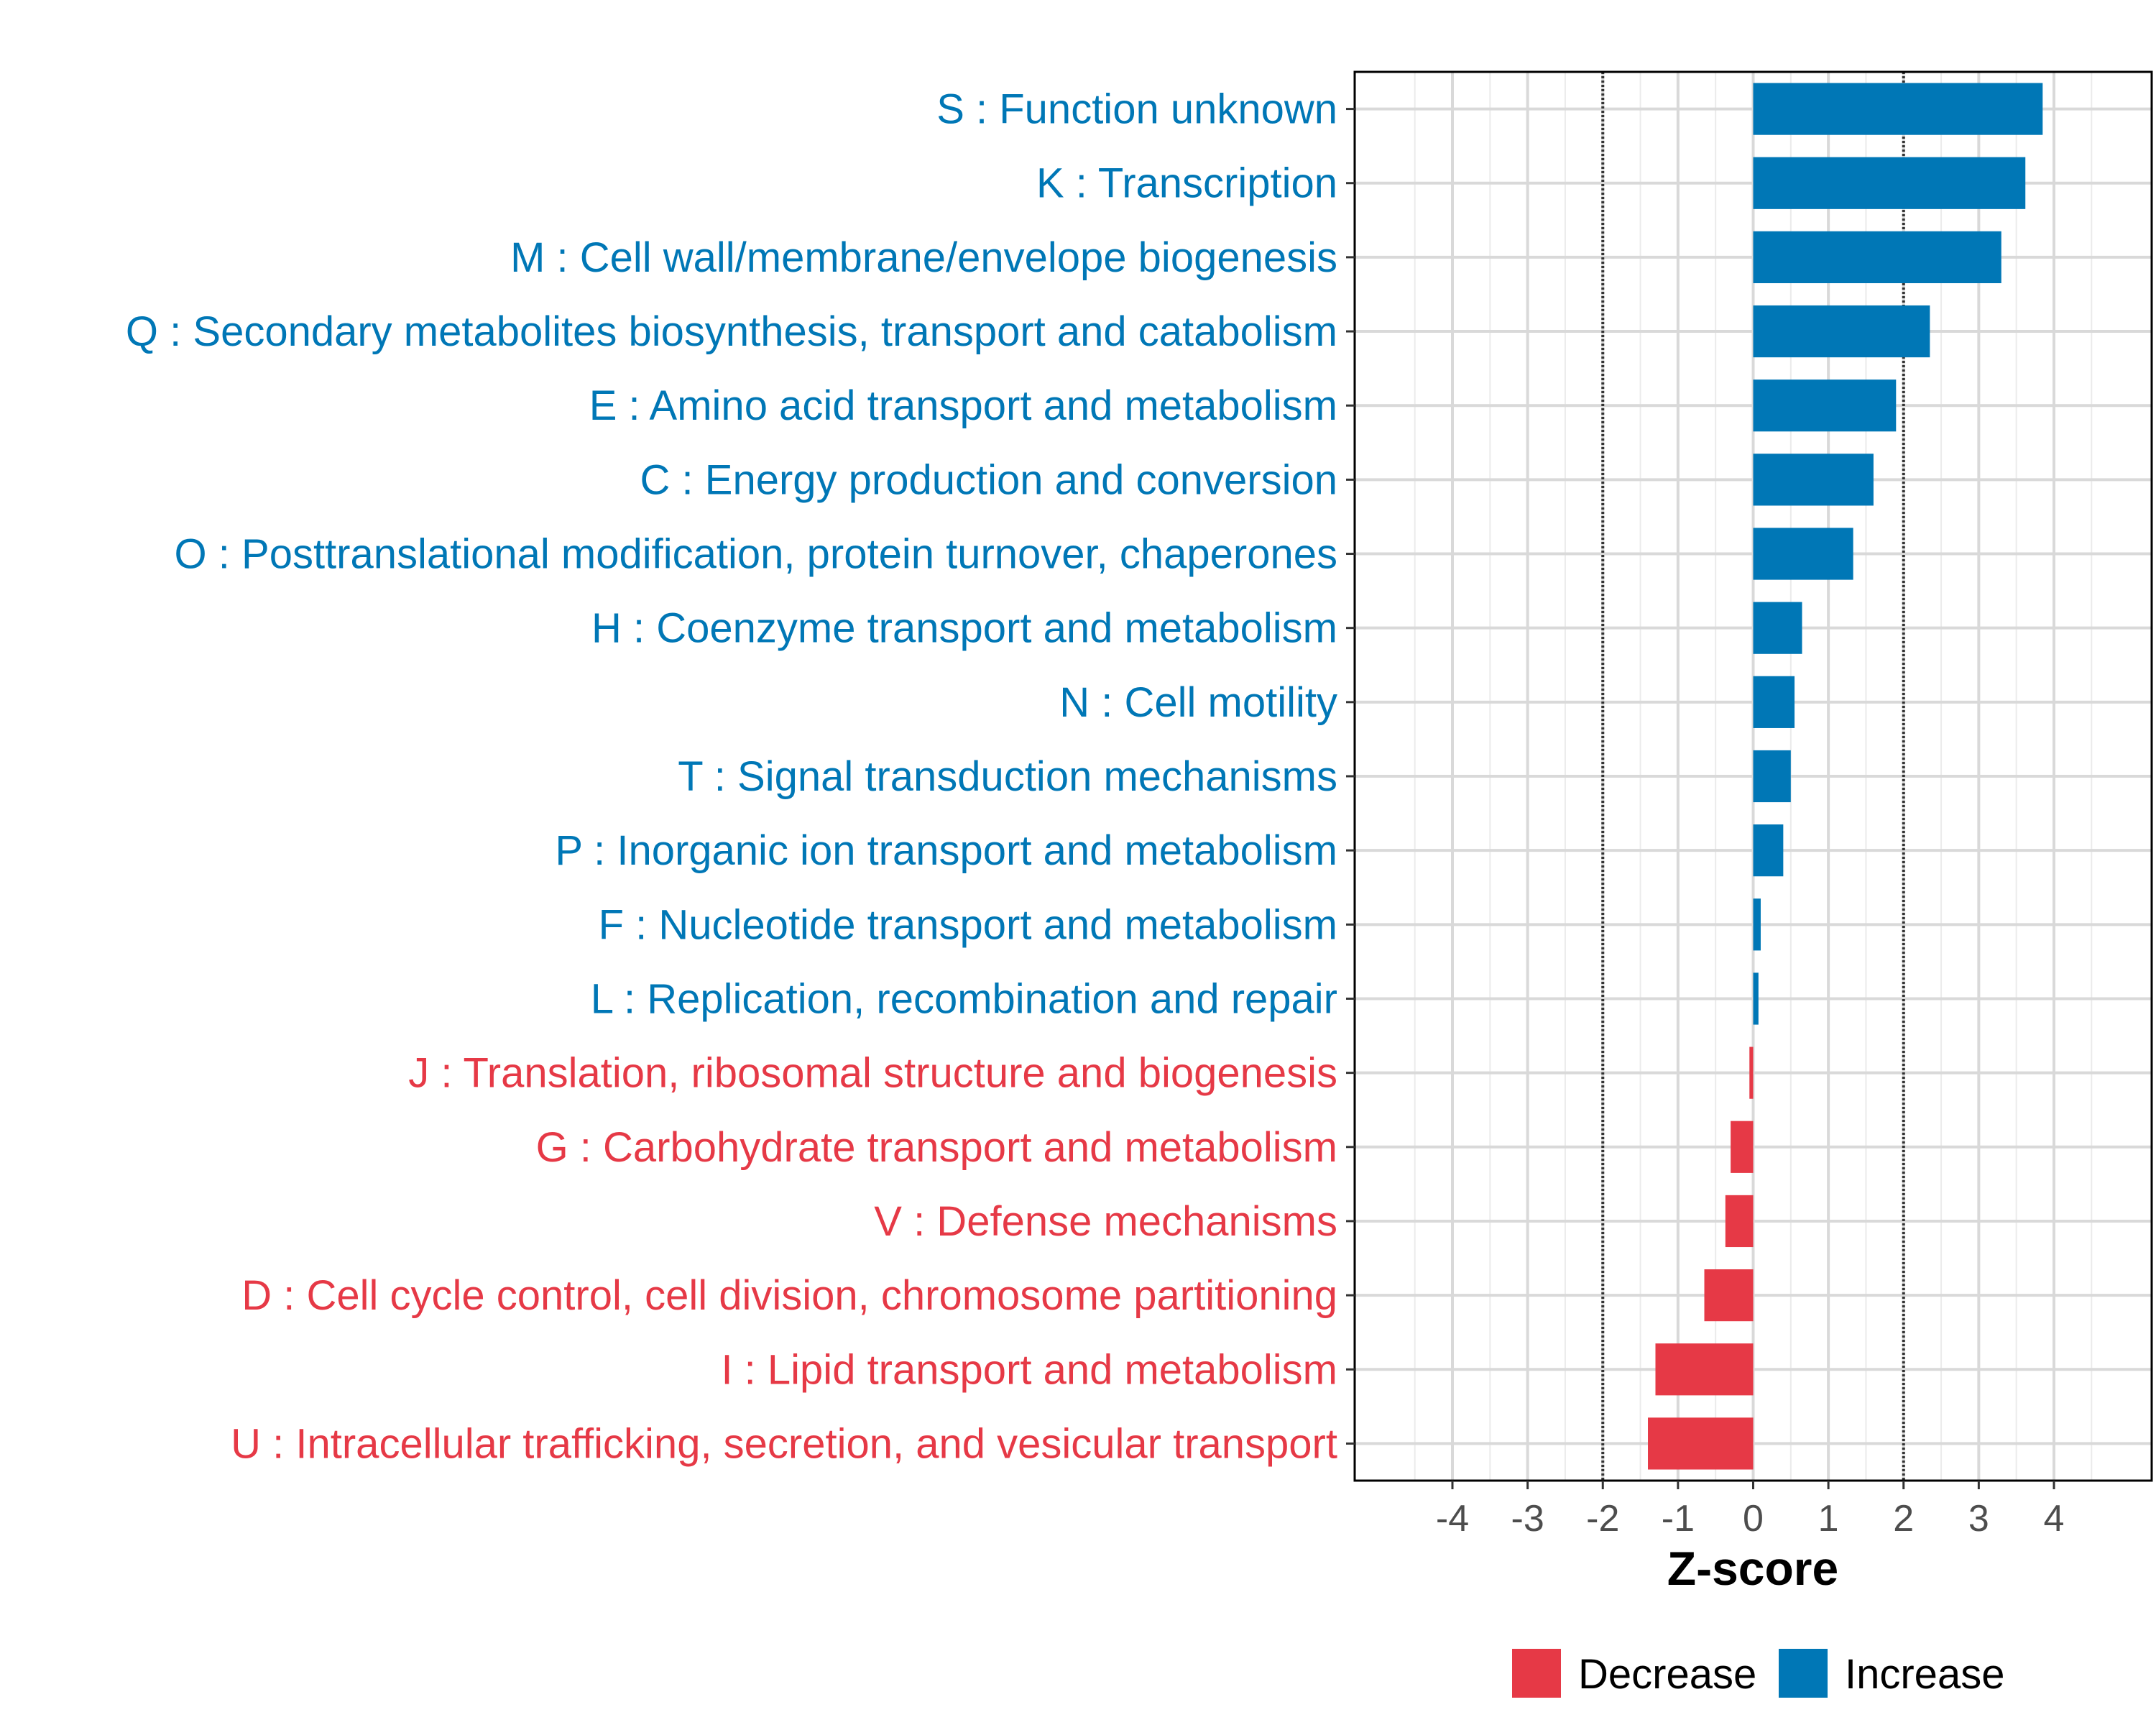  What do you see at coordinates (2054, 1519) in the screenshot?
I see `x-tick-label: 4` at bounding box center [2054, 1519].